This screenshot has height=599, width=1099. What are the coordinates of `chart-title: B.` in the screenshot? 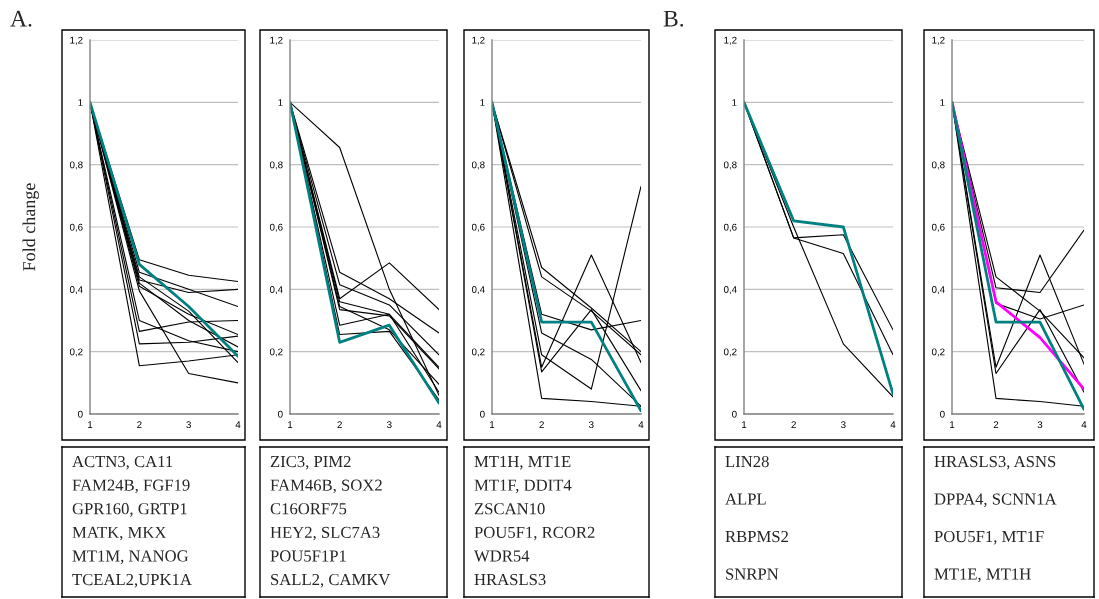 It's located at (673, 18).